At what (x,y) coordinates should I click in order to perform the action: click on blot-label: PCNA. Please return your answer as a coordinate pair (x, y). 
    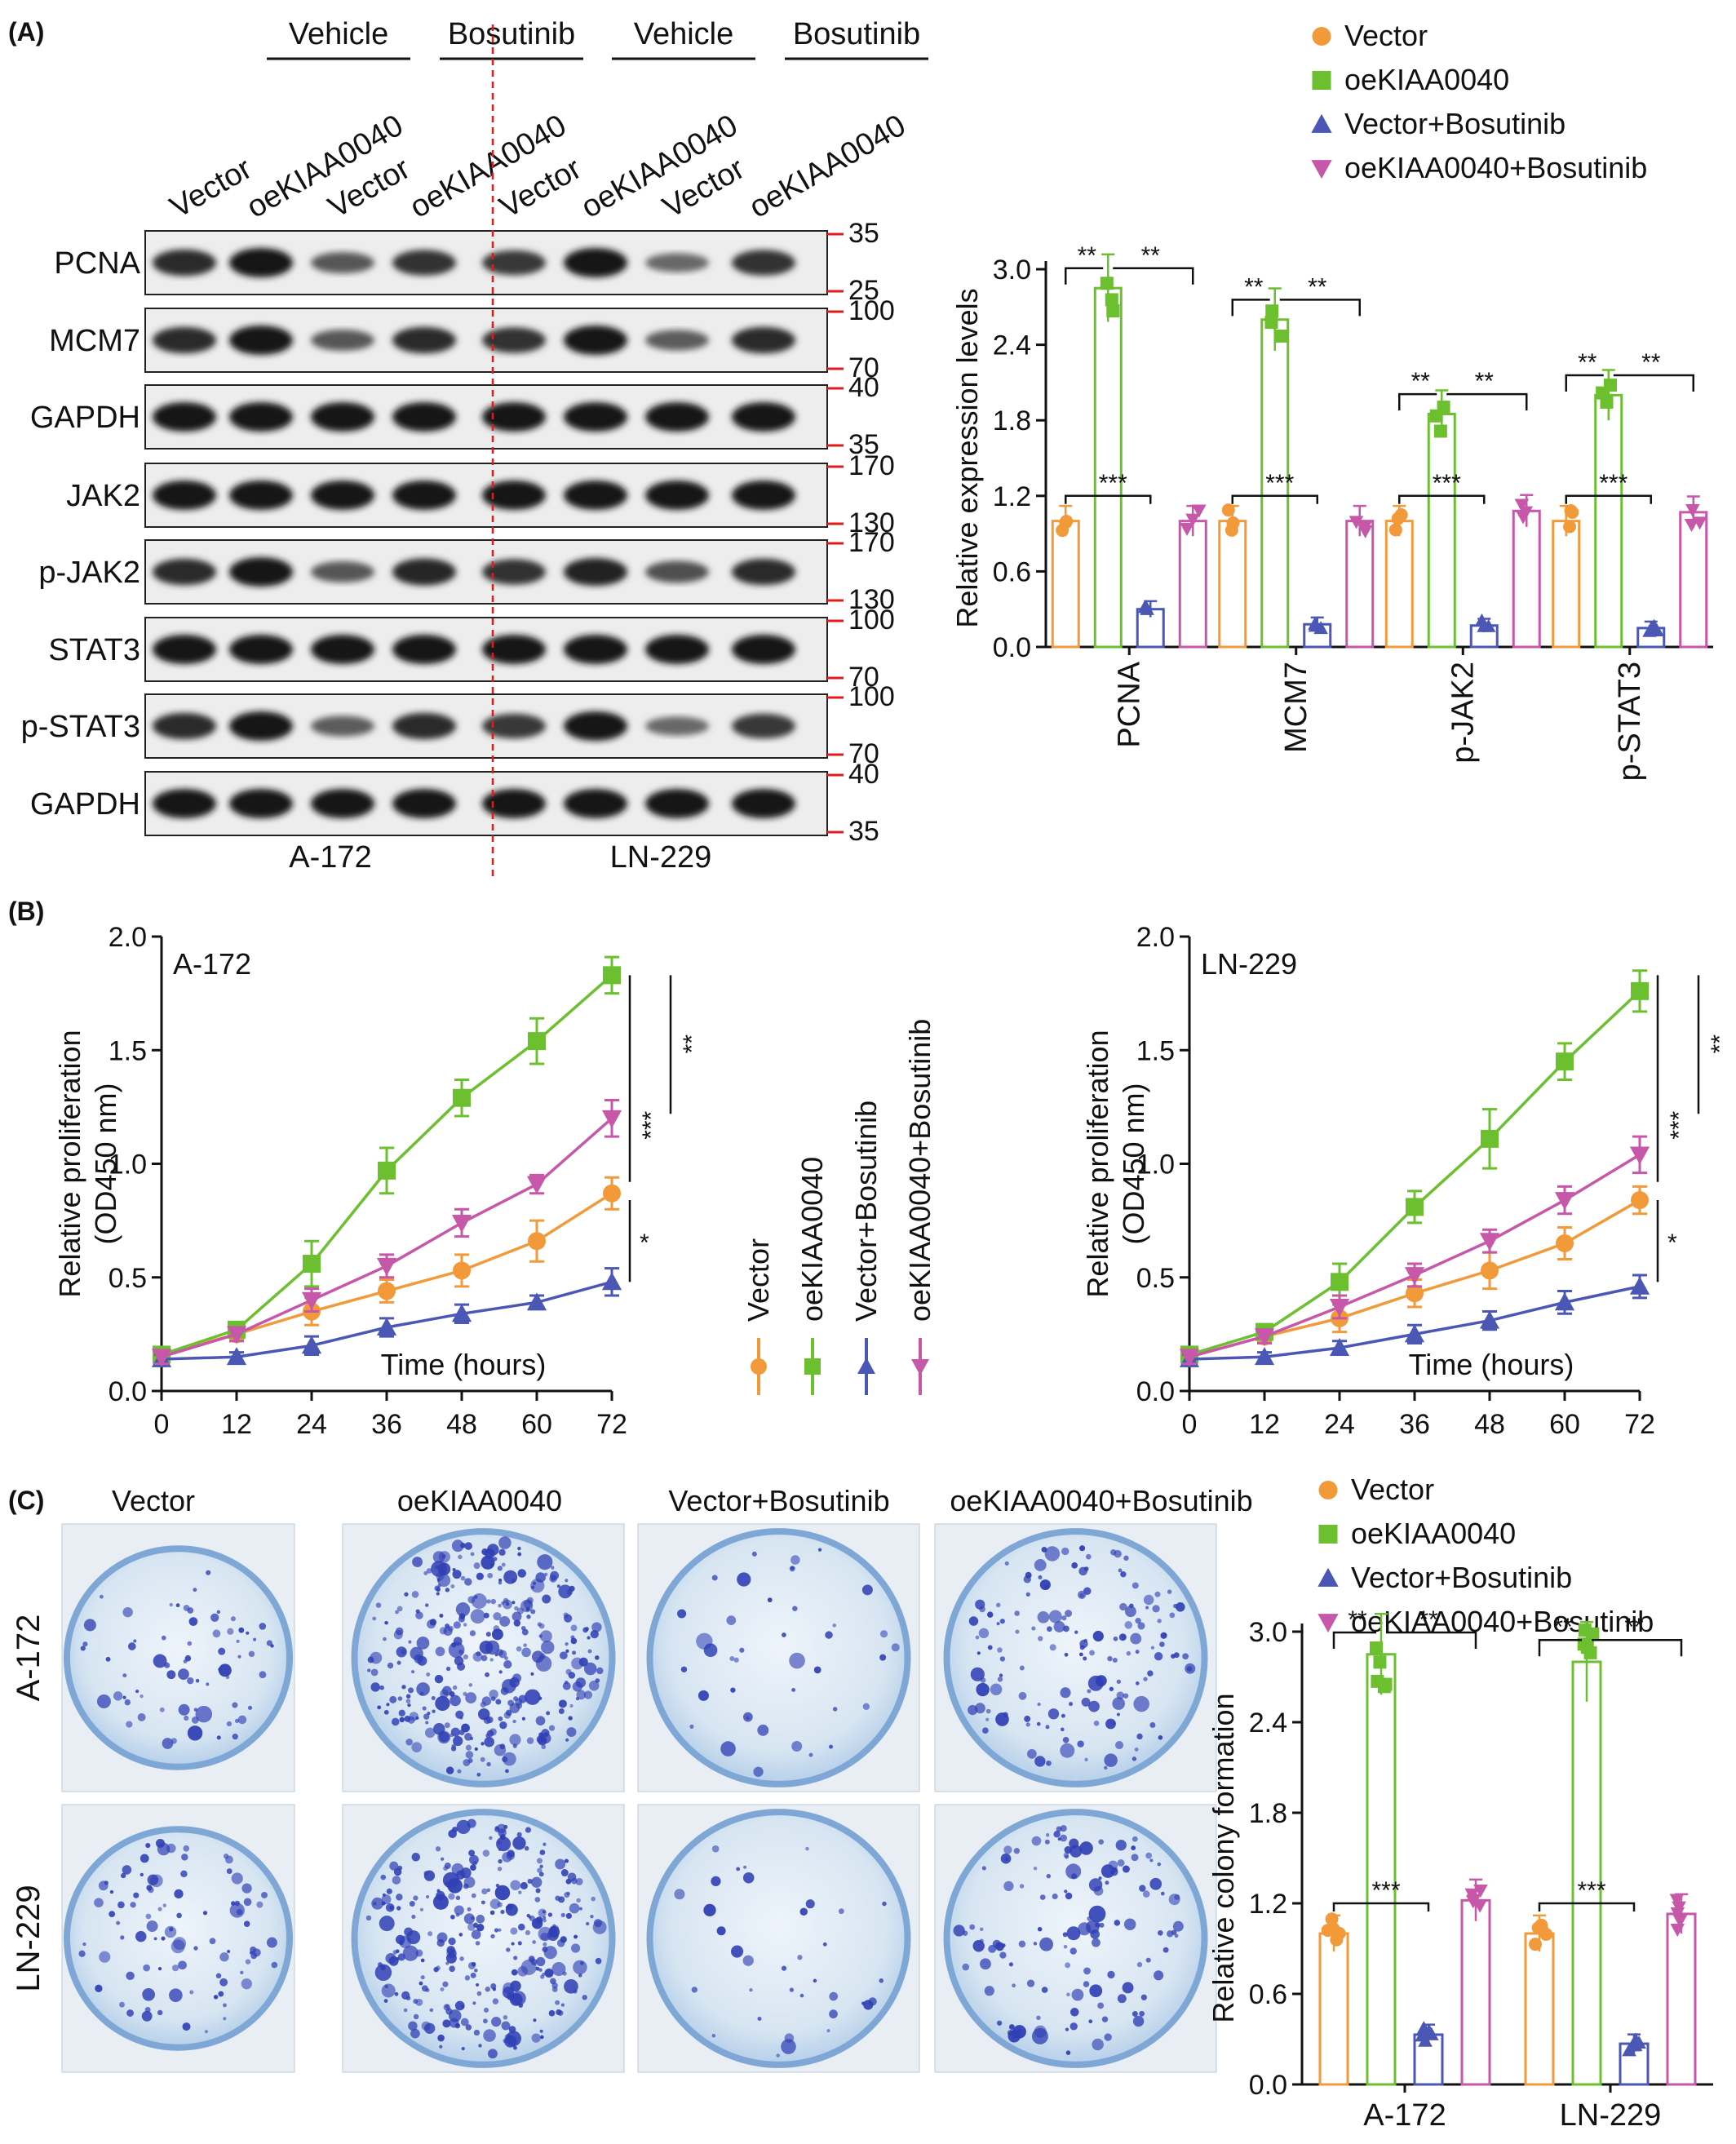
    Looking at the image, I should click on (97, 263).